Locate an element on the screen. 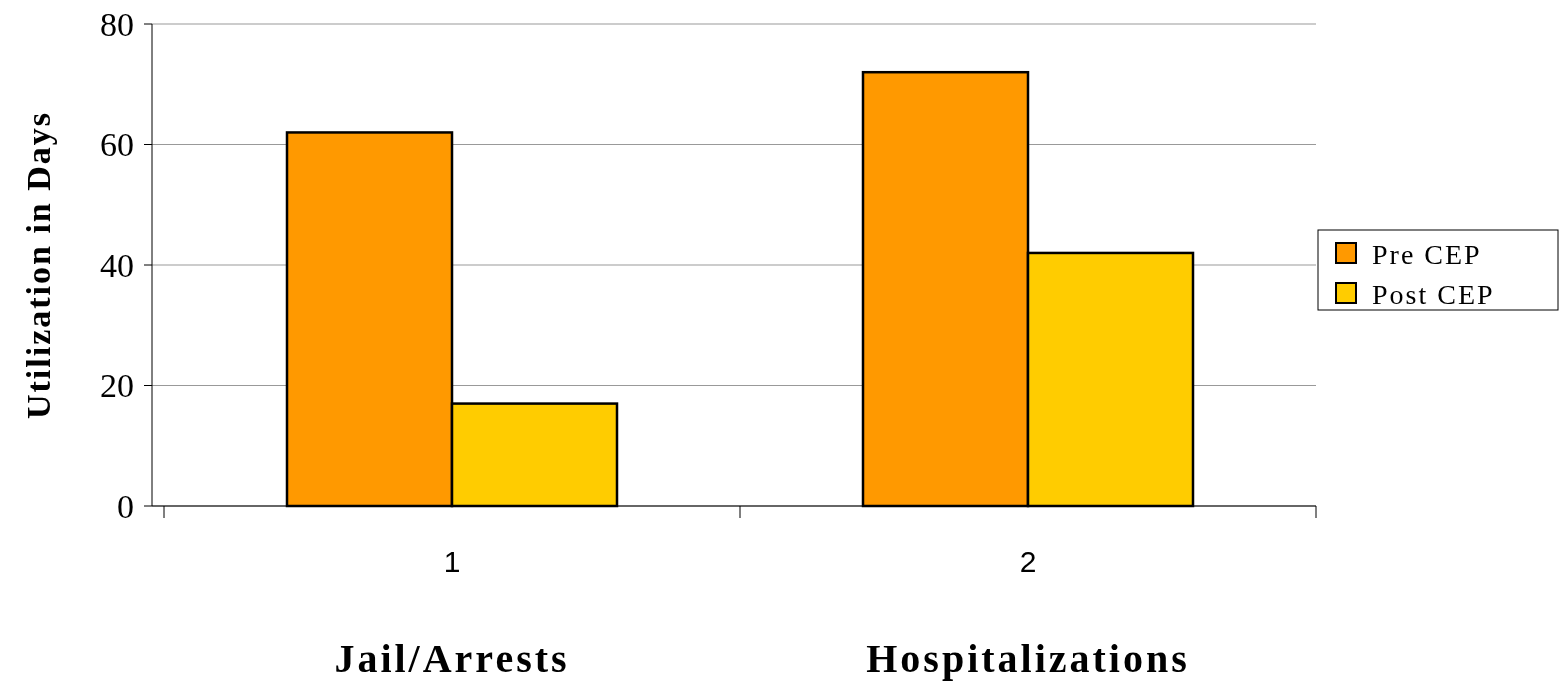  y-tick-label: 60 is located at coordinates (117, 145).